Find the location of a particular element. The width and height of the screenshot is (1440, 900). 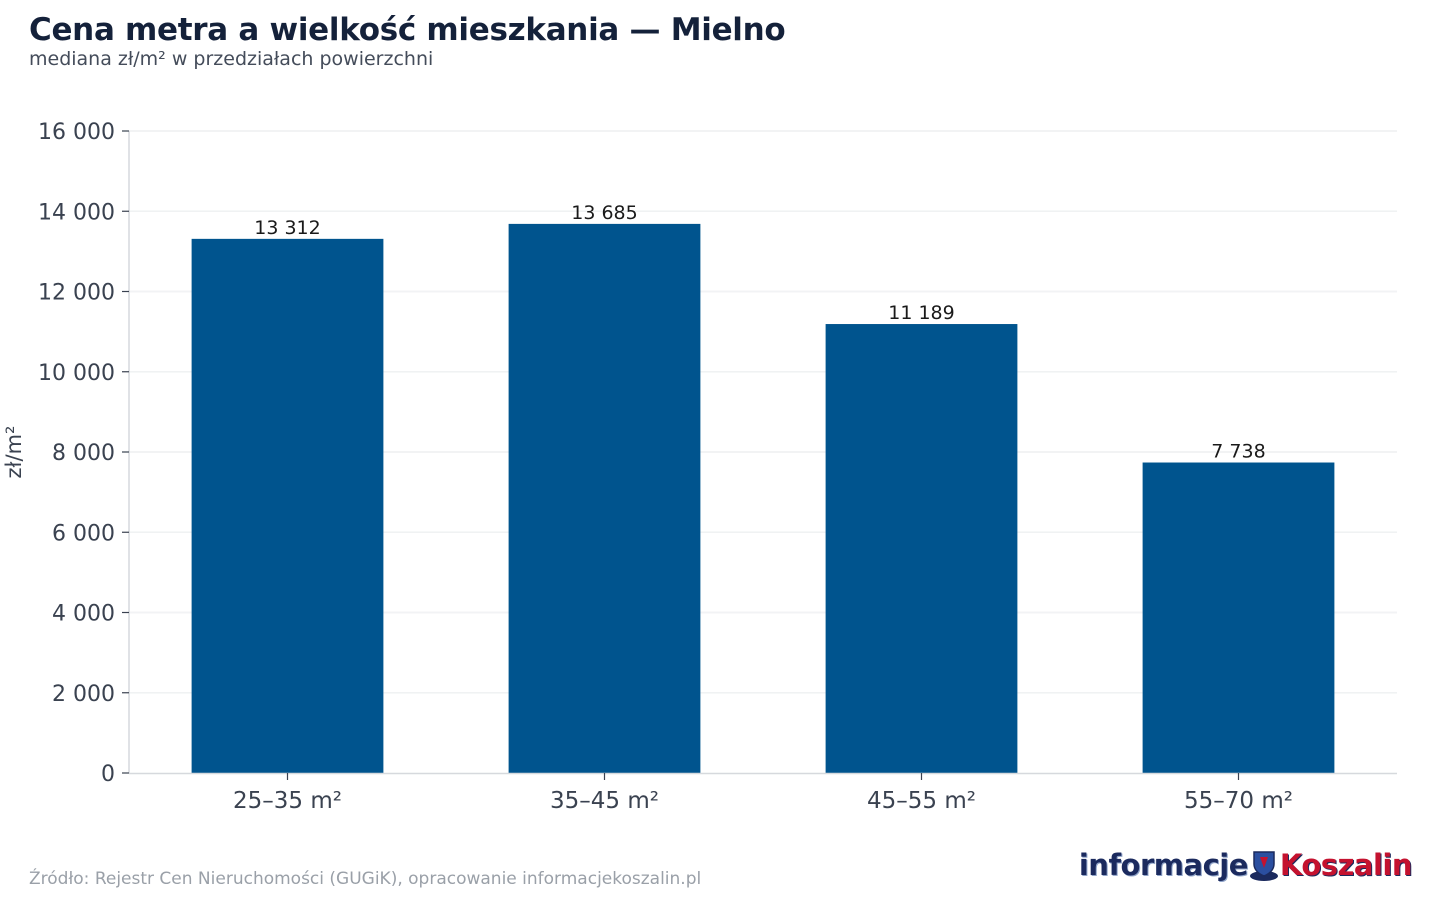

x-tick-label: 25–35 m² is located at coordinates (287, 801).